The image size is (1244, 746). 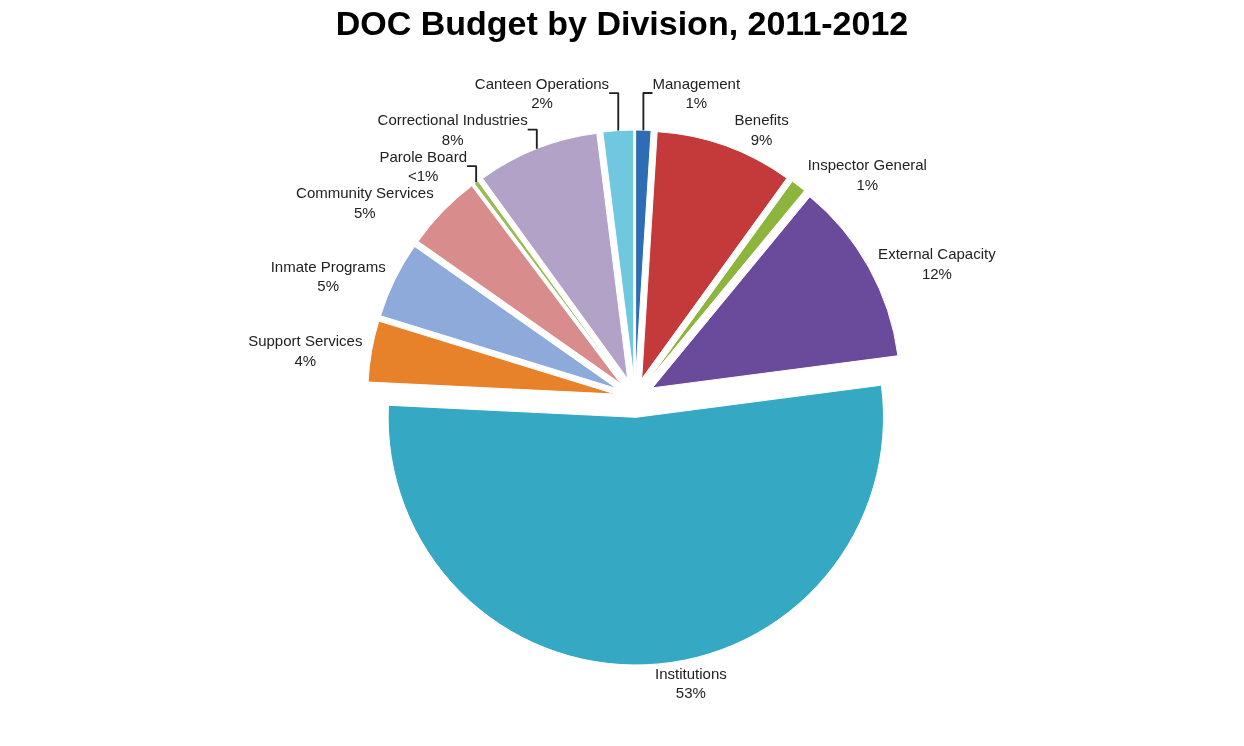 I want to click on slice-label: Management, so click(x=696, y=83).